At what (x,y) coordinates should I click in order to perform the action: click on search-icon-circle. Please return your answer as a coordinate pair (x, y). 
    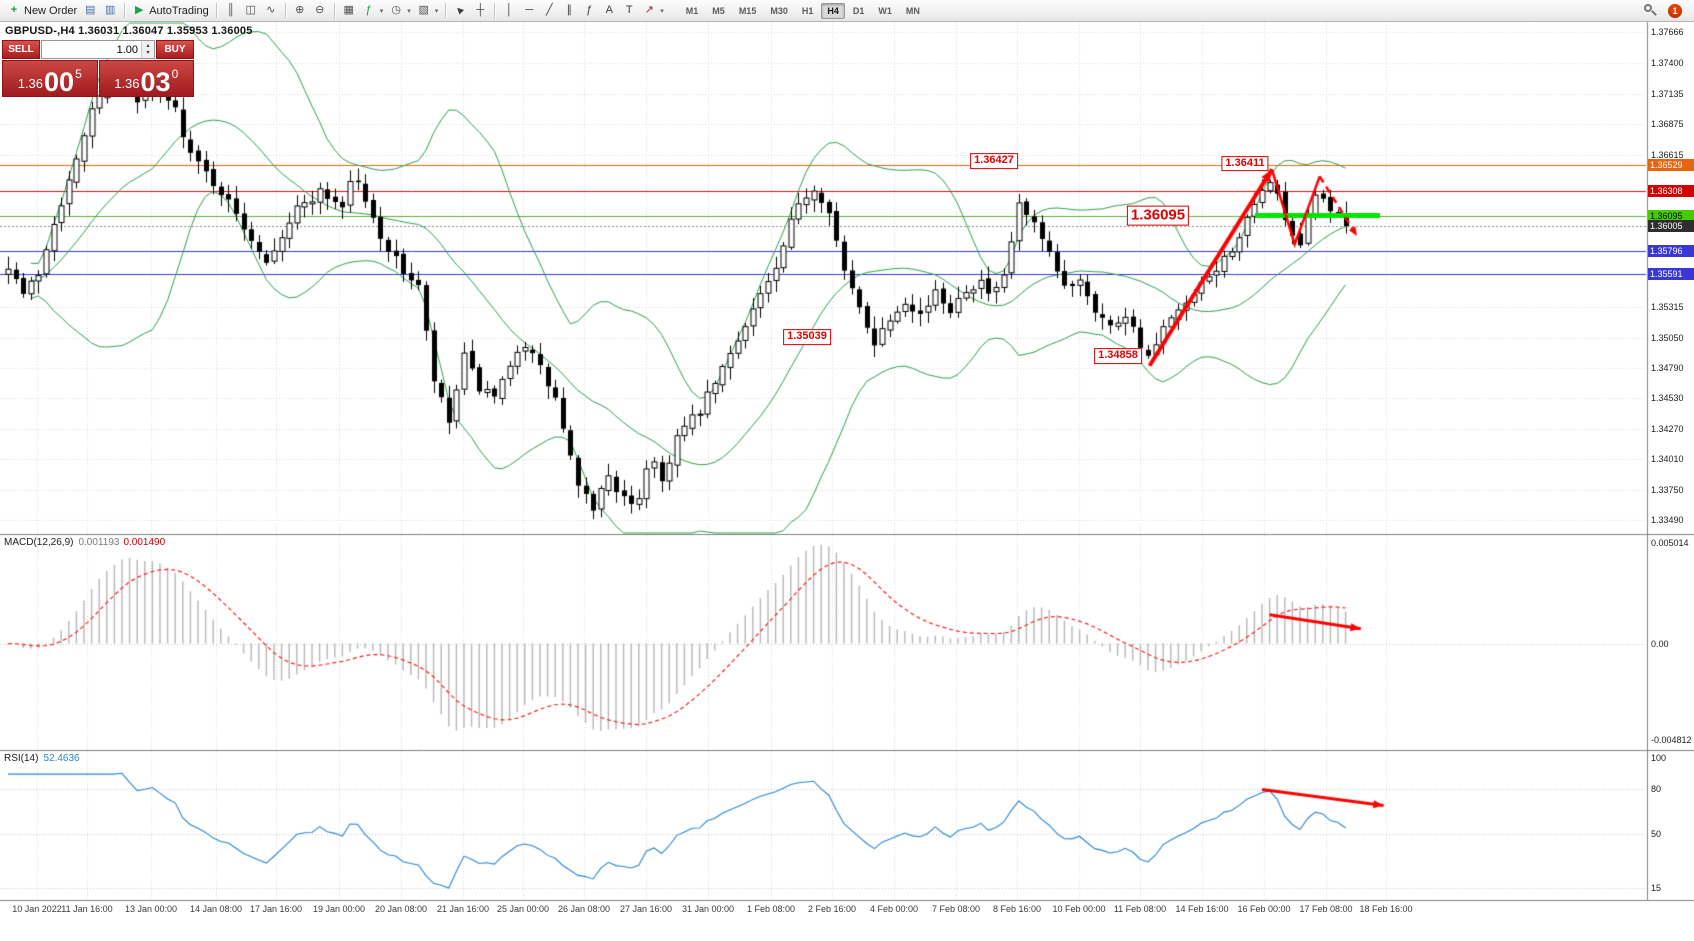
    Looking at the image, I should click on (1648, 8).